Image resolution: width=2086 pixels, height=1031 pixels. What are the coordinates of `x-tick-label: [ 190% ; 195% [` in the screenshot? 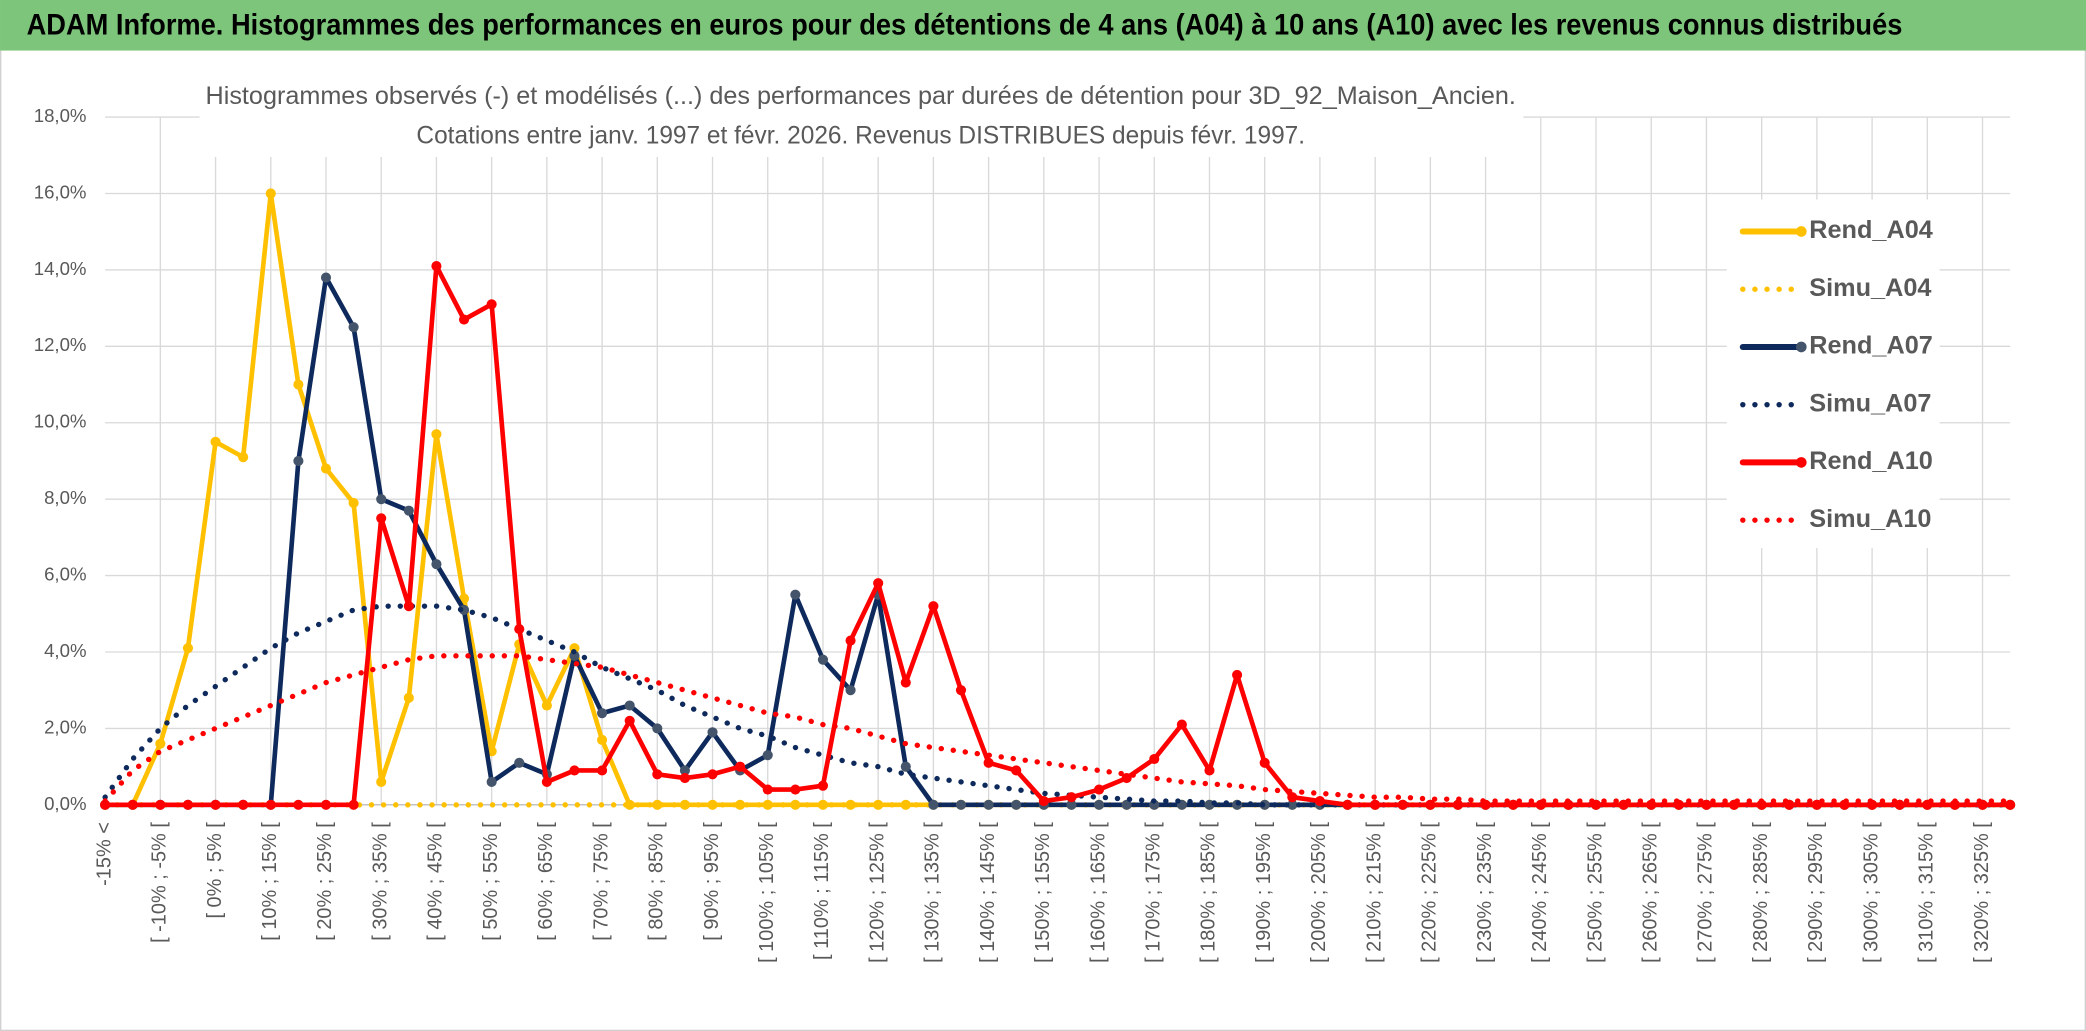 It's located at (1264, 892).